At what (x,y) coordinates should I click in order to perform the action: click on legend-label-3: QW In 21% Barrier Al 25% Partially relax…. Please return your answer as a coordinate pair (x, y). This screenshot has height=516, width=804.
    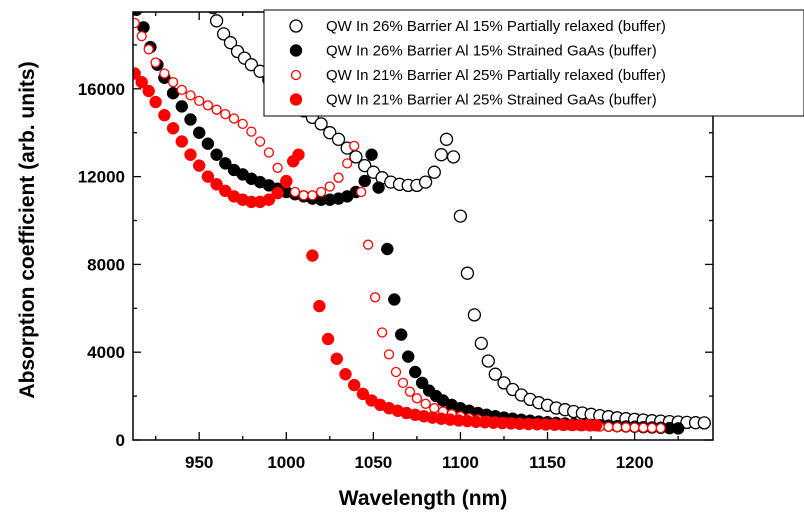
    Looking at the image, I should click on (496, 75).